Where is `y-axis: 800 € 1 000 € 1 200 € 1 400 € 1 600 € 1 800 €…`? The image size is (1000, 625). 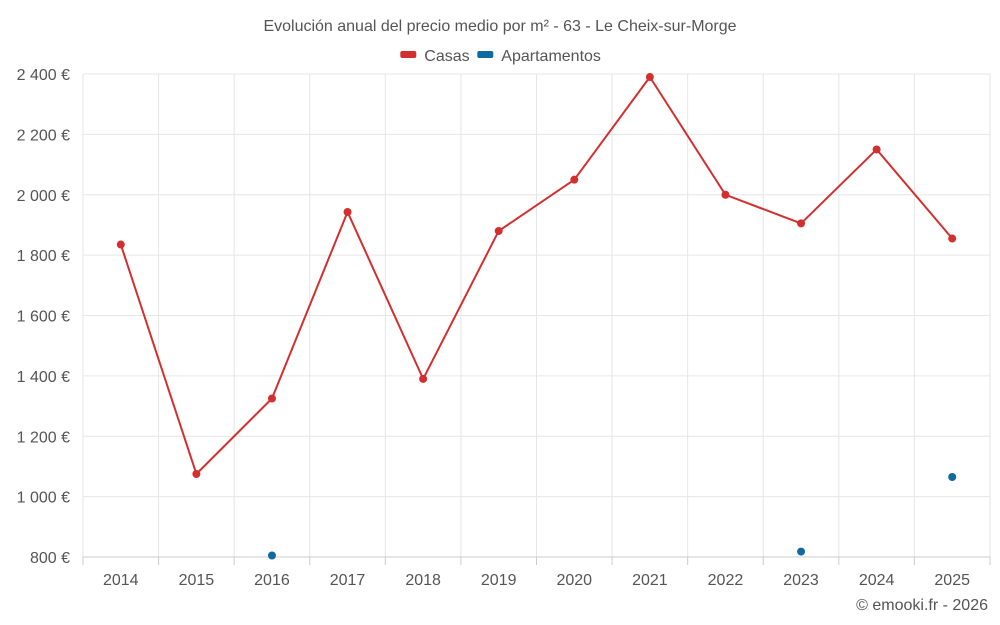
y-axis: 800 € 1 000 € 1 200 € 1 400 € 1 600 € 1 800 €… is located at coordinates (43, 317).